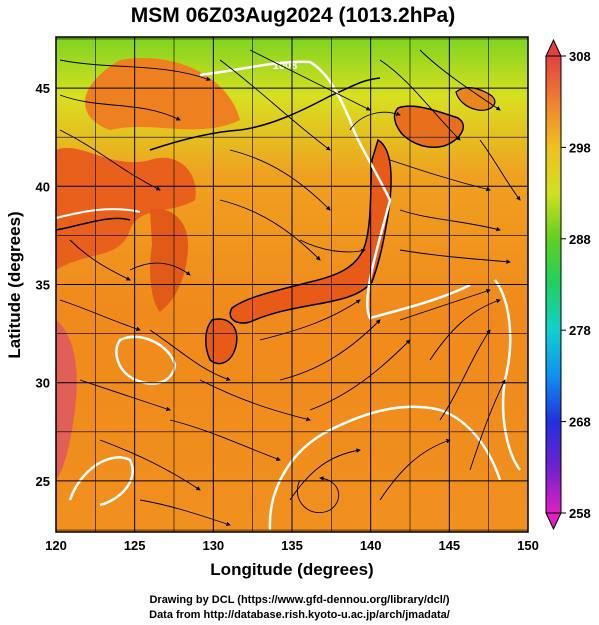  What do you see at coordinates (43, 88) in the screenshot?
I see `y-tick-label: 45` at bounding box center [43, 88].